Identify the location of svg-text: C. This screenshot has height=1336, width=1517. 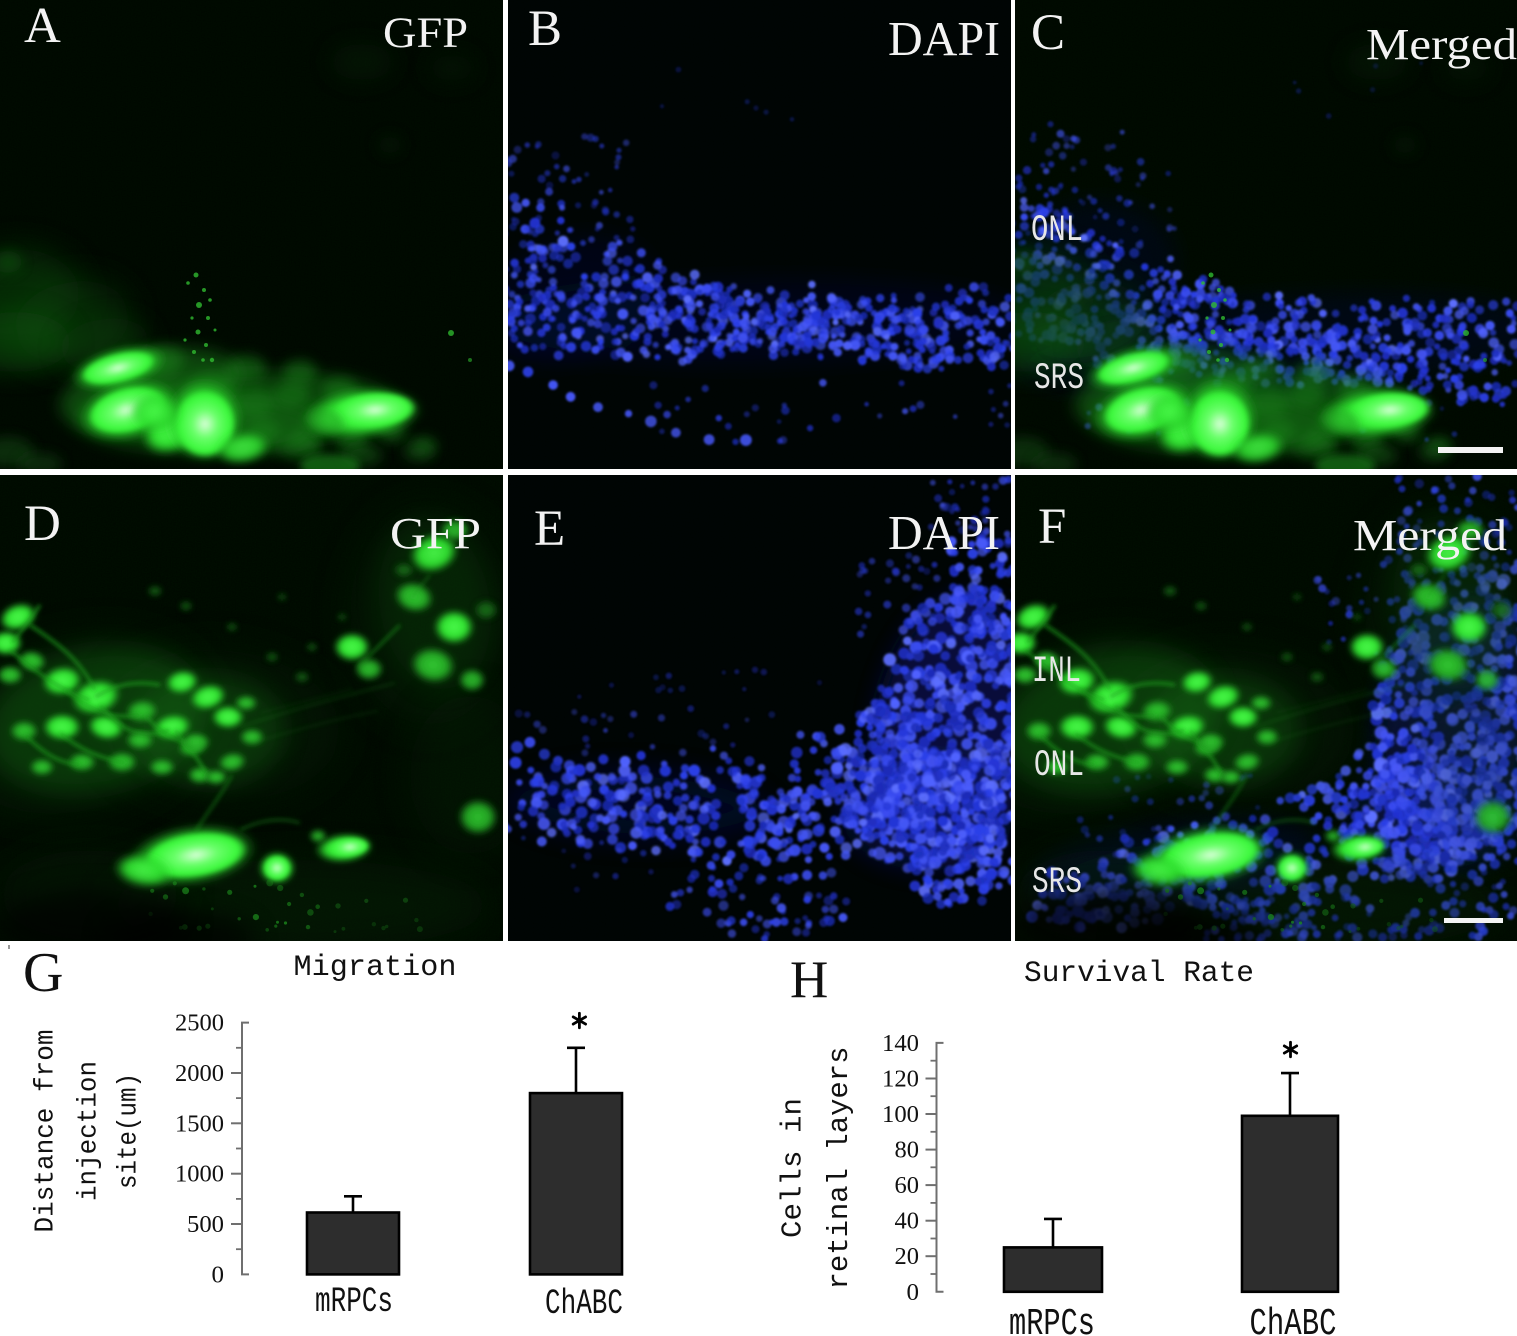
(1048, 33).